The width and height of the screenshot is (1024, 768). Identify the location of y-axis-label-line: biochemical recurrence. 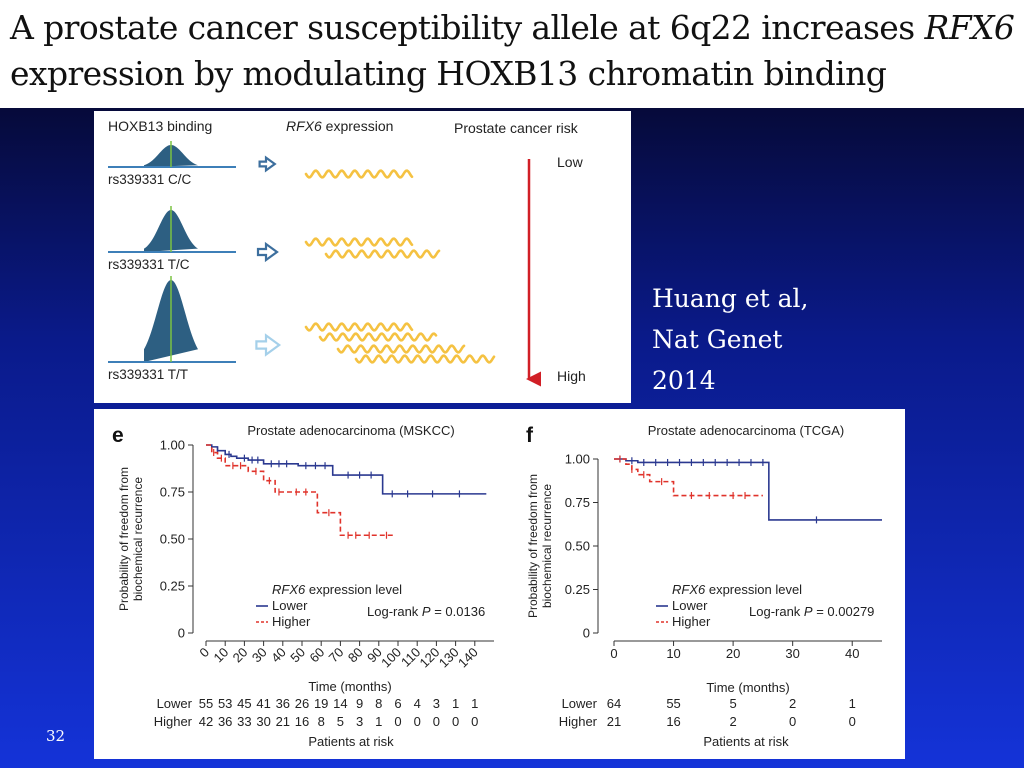
(547, 546).